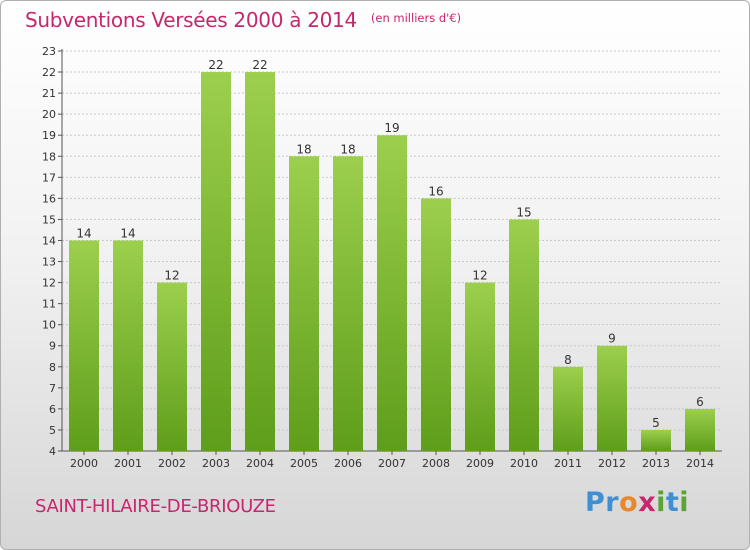 This screenshot has width=750, height=550. I want to click on brand-letter: x, so click(647, 502).